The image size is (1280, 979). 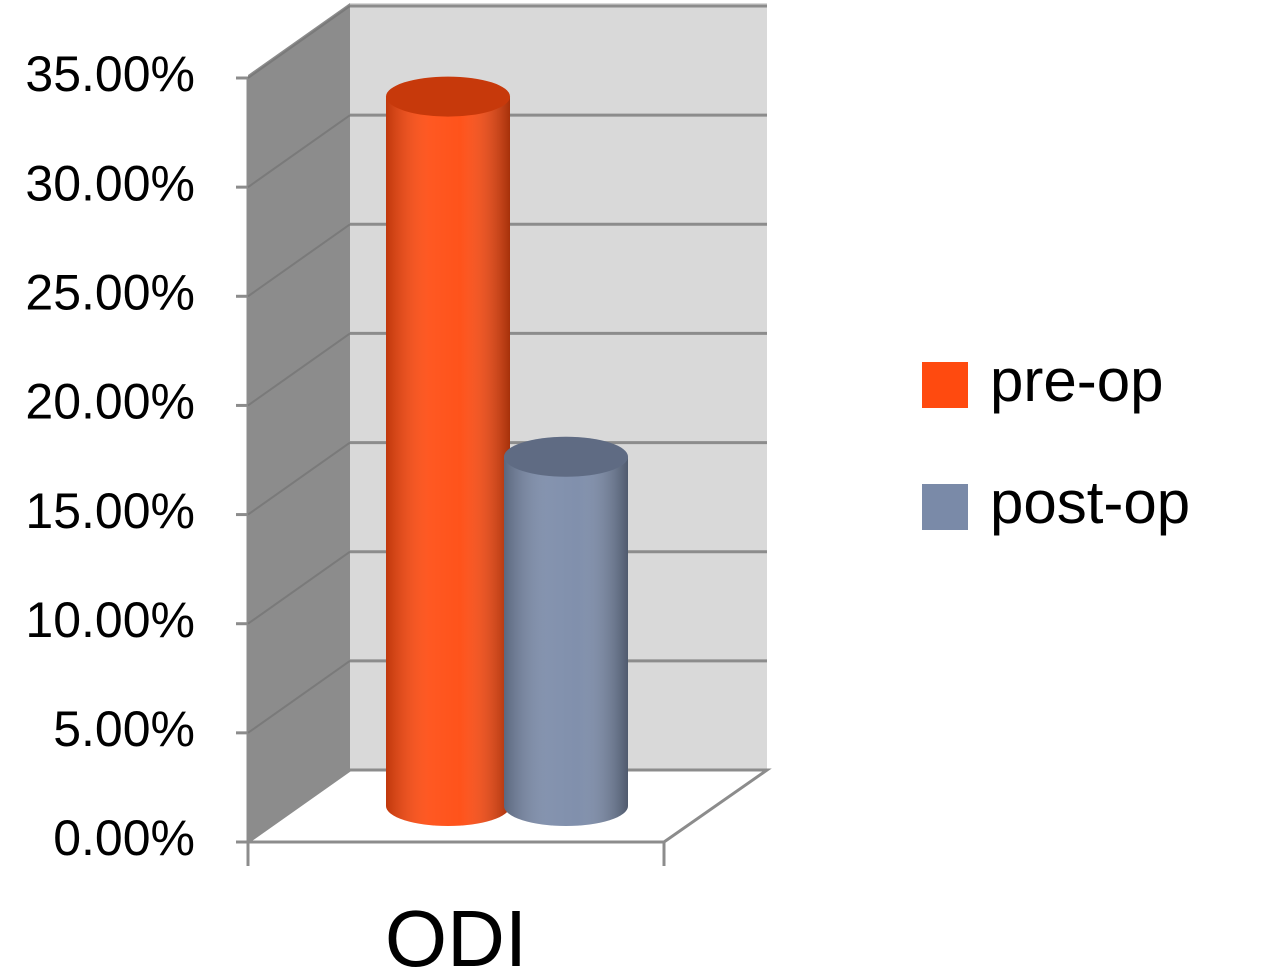 What do you see at coordinates (110, 511) in the screenshot?
I see `y-tick-label: 15.00%` at bounding box center [110, 511].